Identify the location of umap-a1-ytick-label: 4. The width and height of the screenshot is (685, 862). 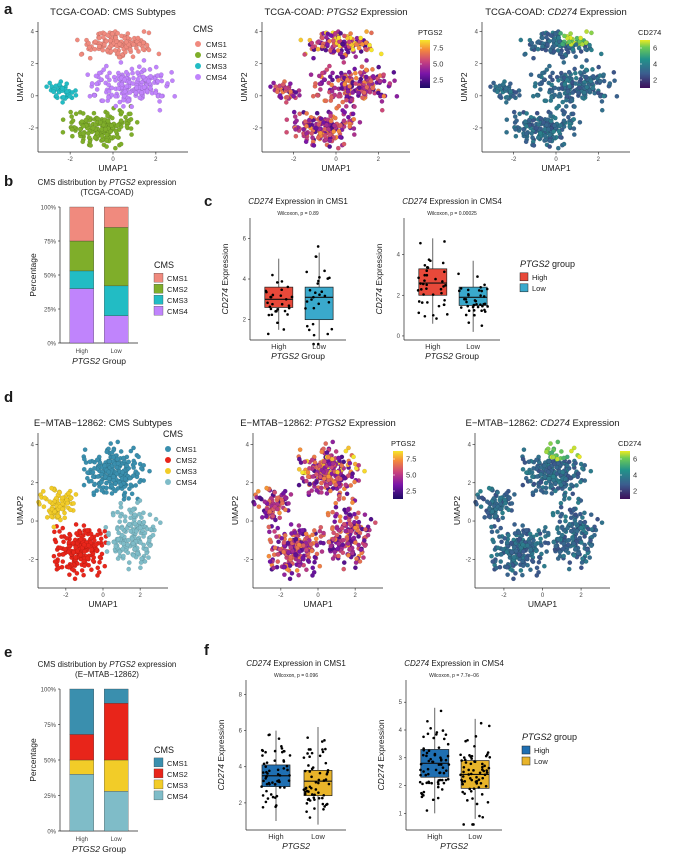
(33, 33).